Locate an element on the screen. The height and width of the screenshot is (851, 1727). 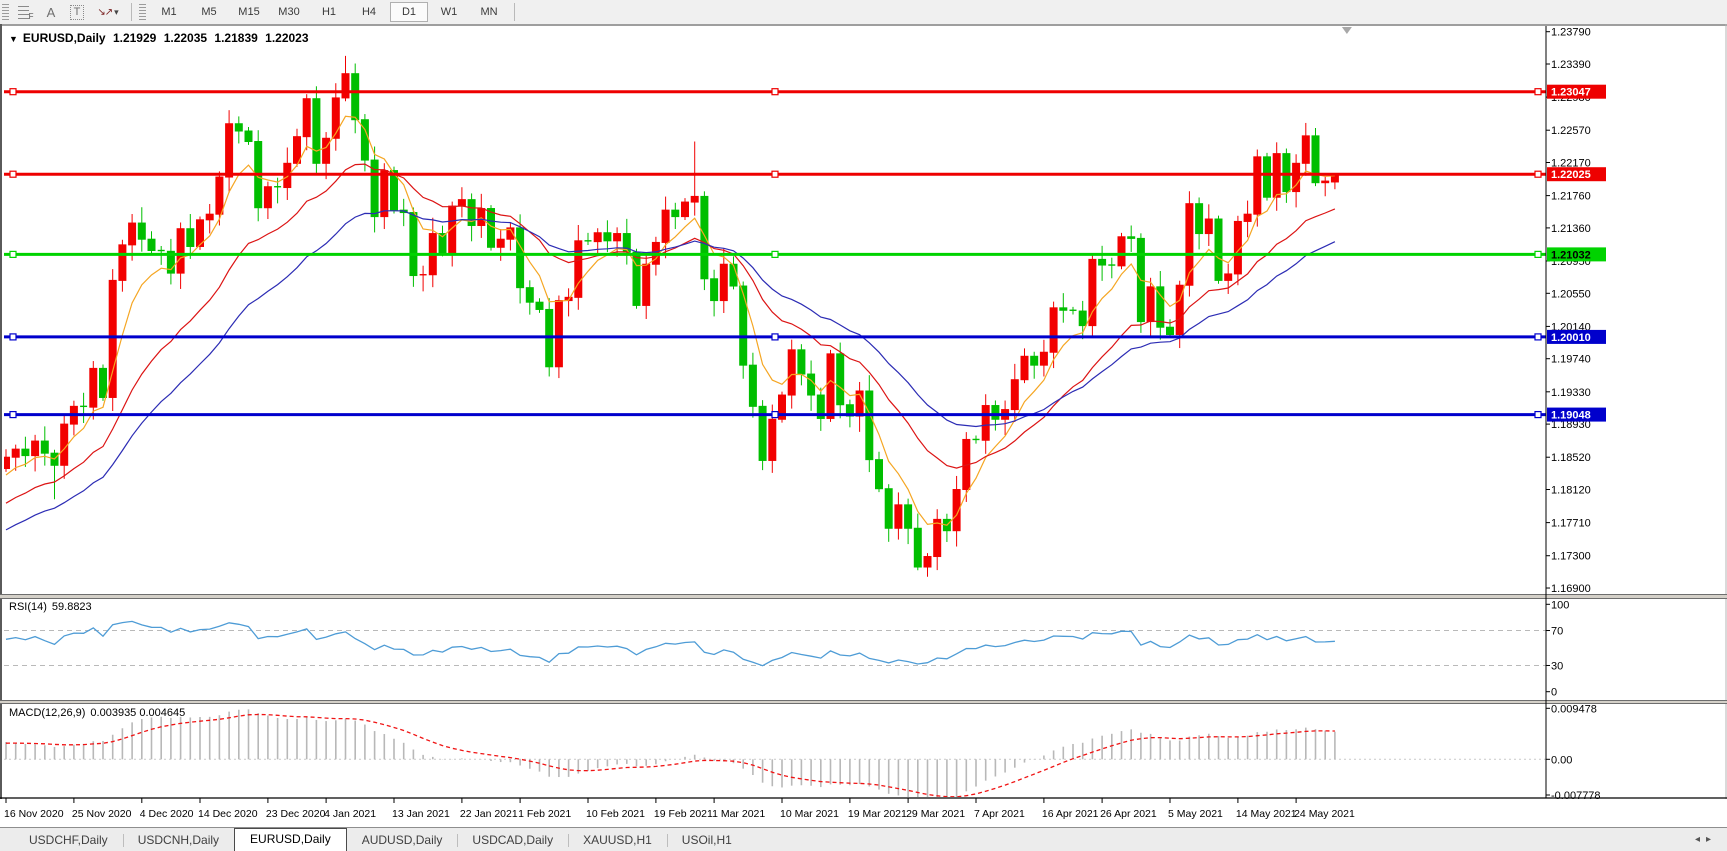
hline-1.23047: 1.23047 is located at coordinates (805, 91).